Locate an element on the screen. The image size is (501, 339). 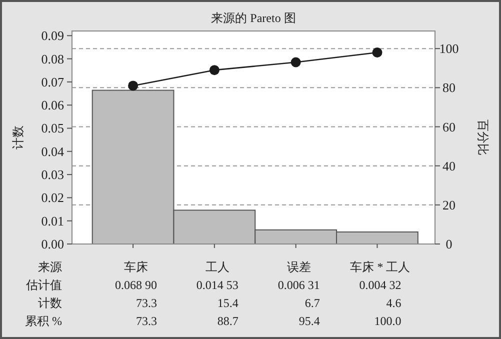
y-tick-label: 0.08 is located at coordinates (52, 58).